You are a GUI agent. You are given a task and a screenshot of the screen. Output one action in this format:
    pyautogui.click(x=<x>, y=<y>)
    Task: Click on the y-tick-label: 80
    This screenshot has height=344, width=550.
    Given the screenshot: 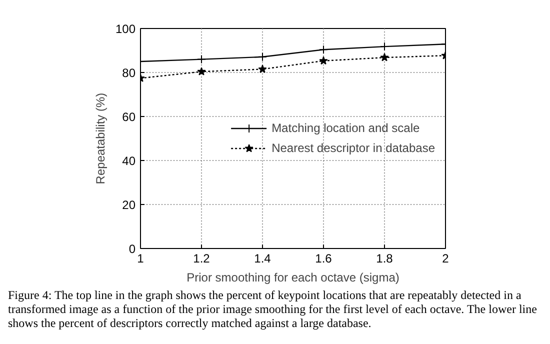 What is the action you would take?
    pyautogui.click(x=129, y=73)
    